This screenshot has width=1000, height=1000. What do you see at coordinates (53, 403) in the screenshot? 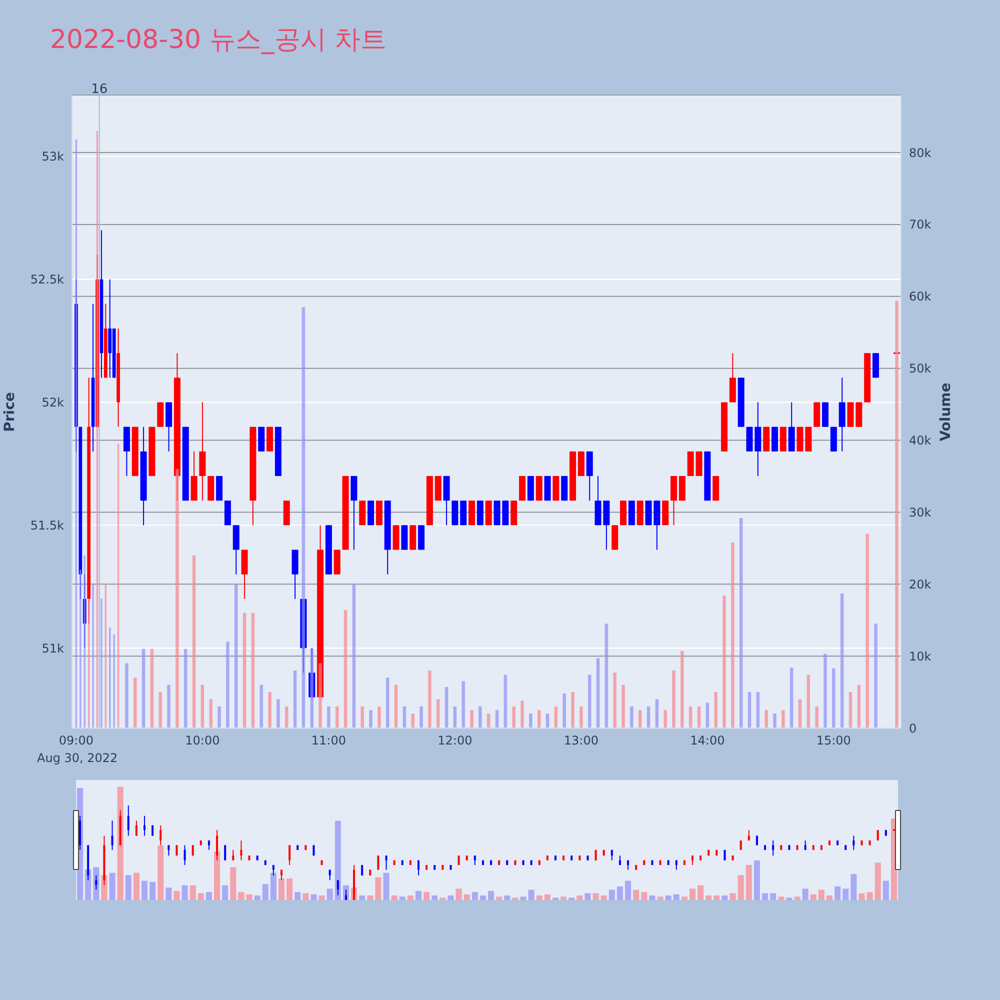
I see `y-tick-label: 52k` at bounding box center [53, 403].